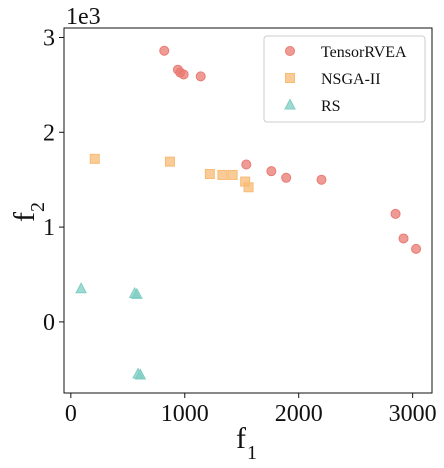 Image resolution: width=444 pixels, height=468 pixels. I want to click on x-tick-label: 1000, so click(185, 414).